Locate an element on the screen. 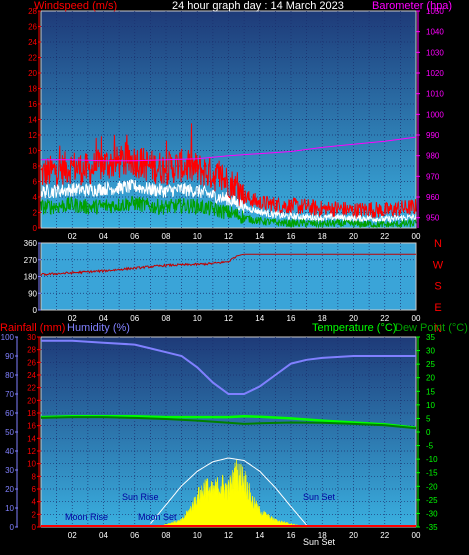  humidity-y-tick-label: 0 is located at coordinates (12, 527).